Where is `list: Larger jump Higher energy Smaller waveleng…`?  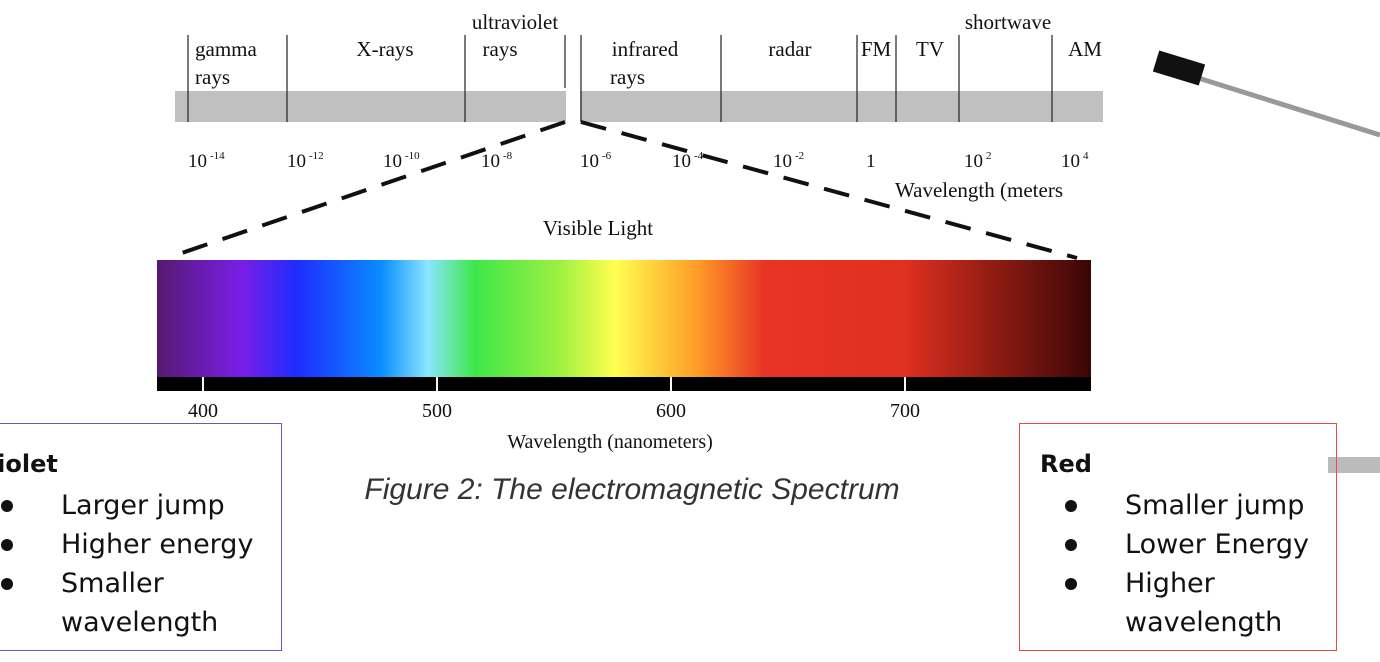
list: Larger jump Higher energy Smaller waveleng… is located at coordinates (127, 564).